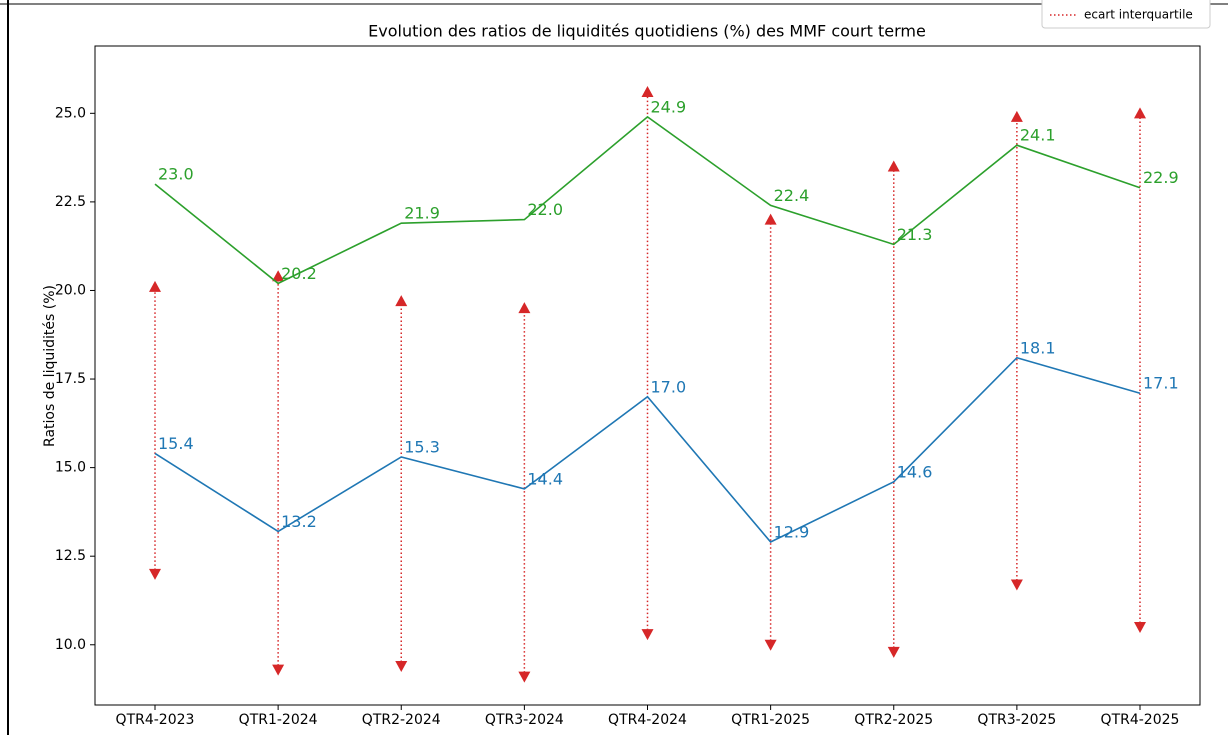 The image size is (1228, 739). What do you see at coordinates (299, 521) in the screenshot?
I see `data-label: 13.2` at bounding box center [299, 521].